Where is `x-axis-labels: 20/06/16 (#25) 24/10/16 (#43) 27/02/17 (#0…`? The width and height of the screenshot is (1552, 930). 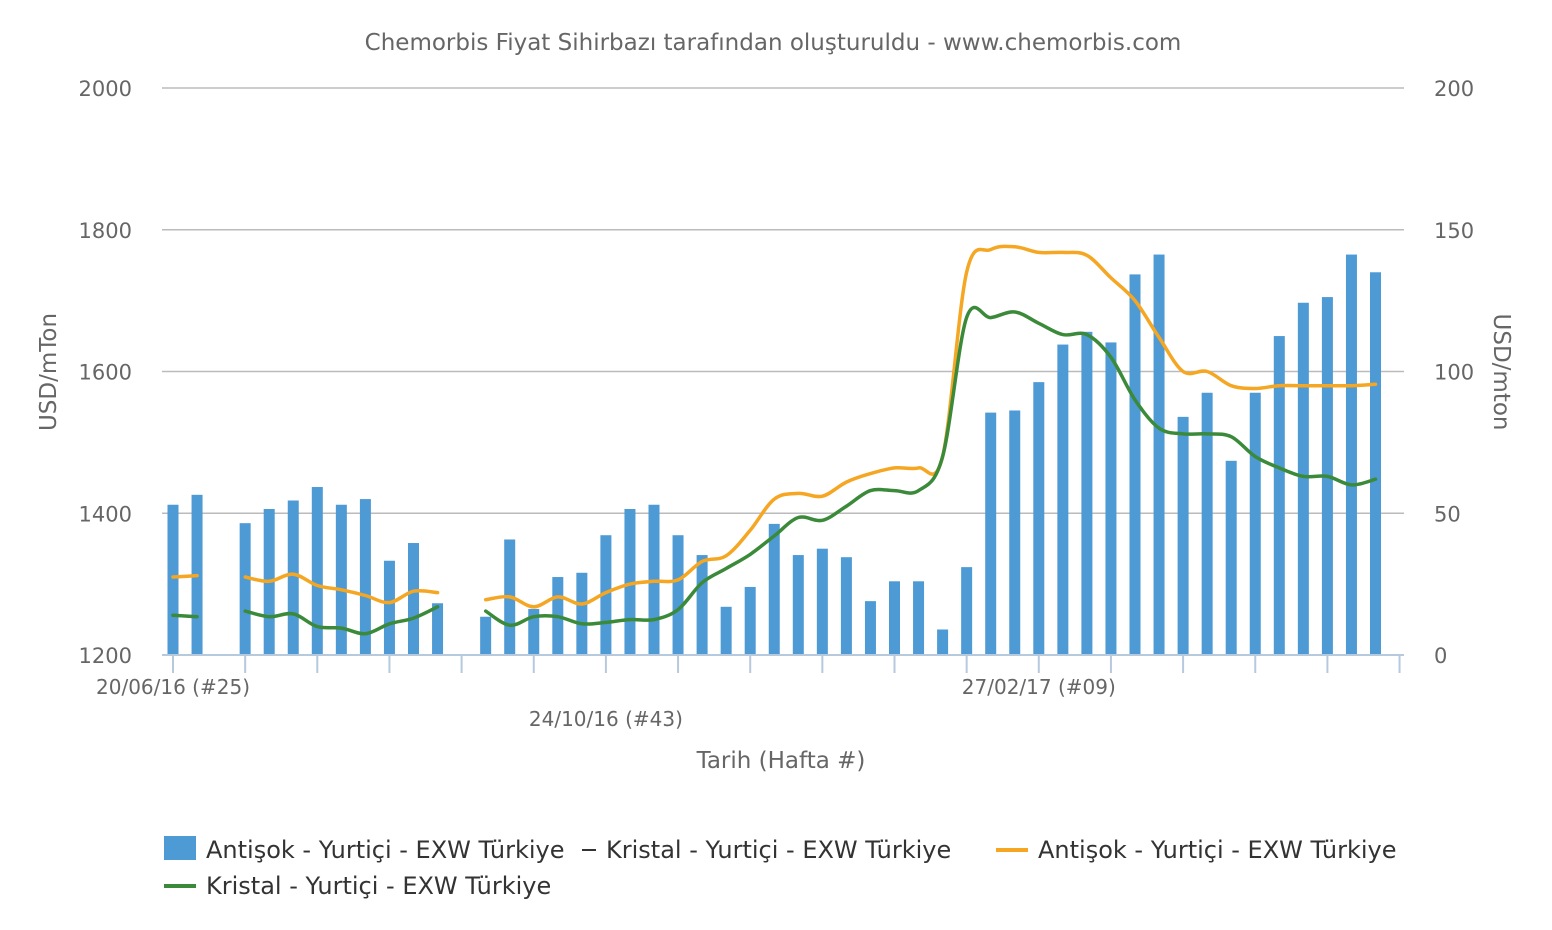
x-axis-labels: 20/06/16 (#25) 24/10/16 (#43) 27/02/17 (#0… is located at coordinates (606, 703).